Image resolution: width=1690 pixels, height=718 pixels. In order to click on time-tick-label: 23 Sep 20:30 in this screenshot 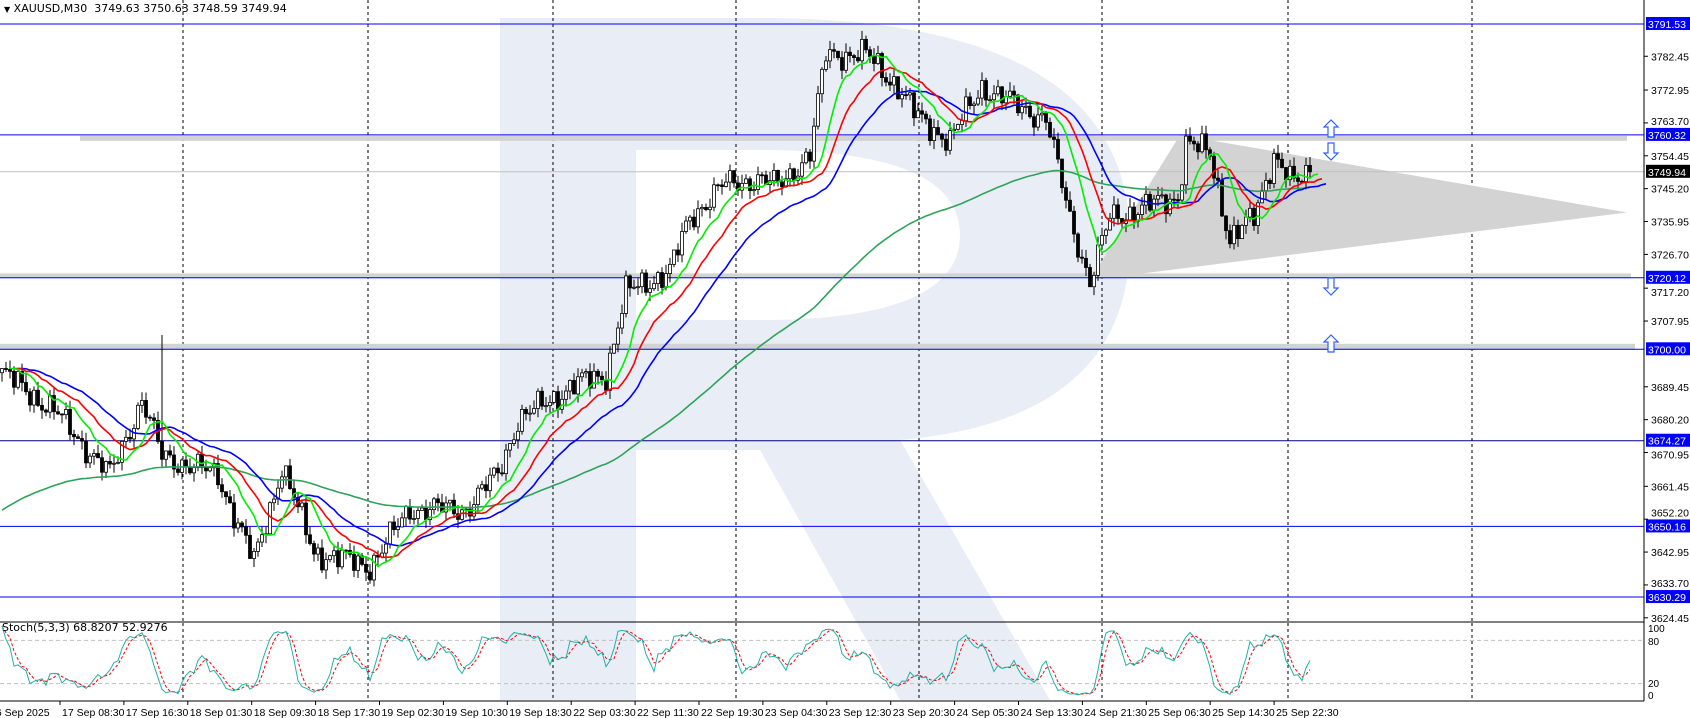, I will do `click(924, 712)`.